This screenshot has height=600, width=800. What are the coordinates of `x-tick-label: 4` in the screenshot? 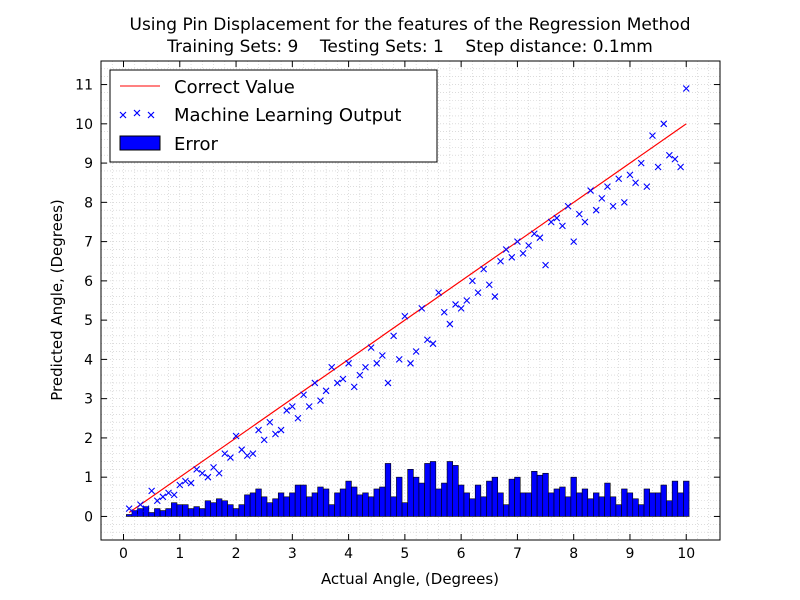 It's located at (348, 554).